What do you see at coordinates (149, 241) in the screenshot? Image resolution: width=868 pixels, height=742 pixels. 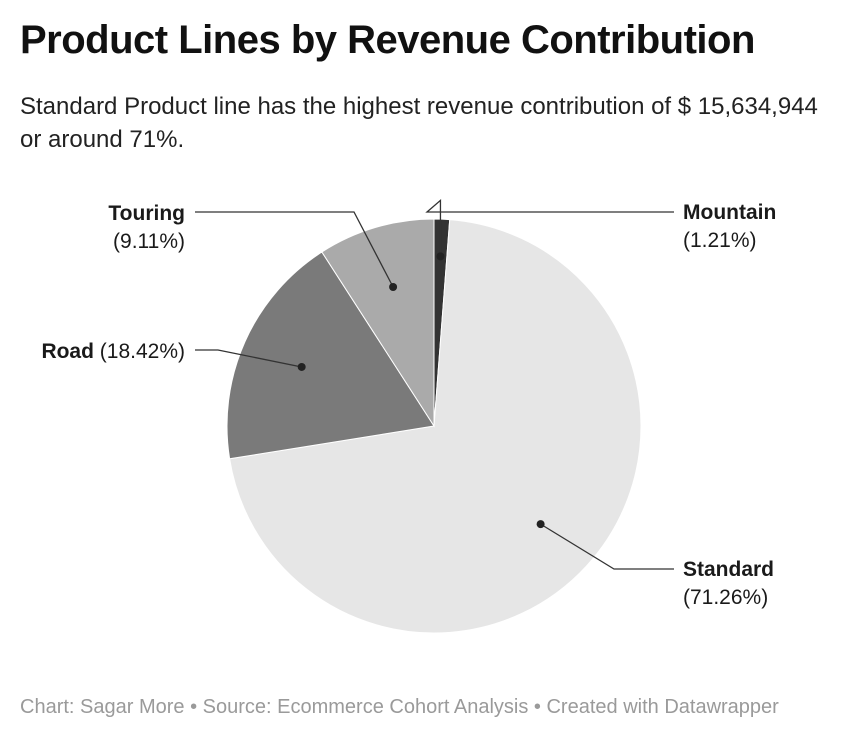 I see `slice-label-percent: (9.11%)` at bounding box center [149, 241].